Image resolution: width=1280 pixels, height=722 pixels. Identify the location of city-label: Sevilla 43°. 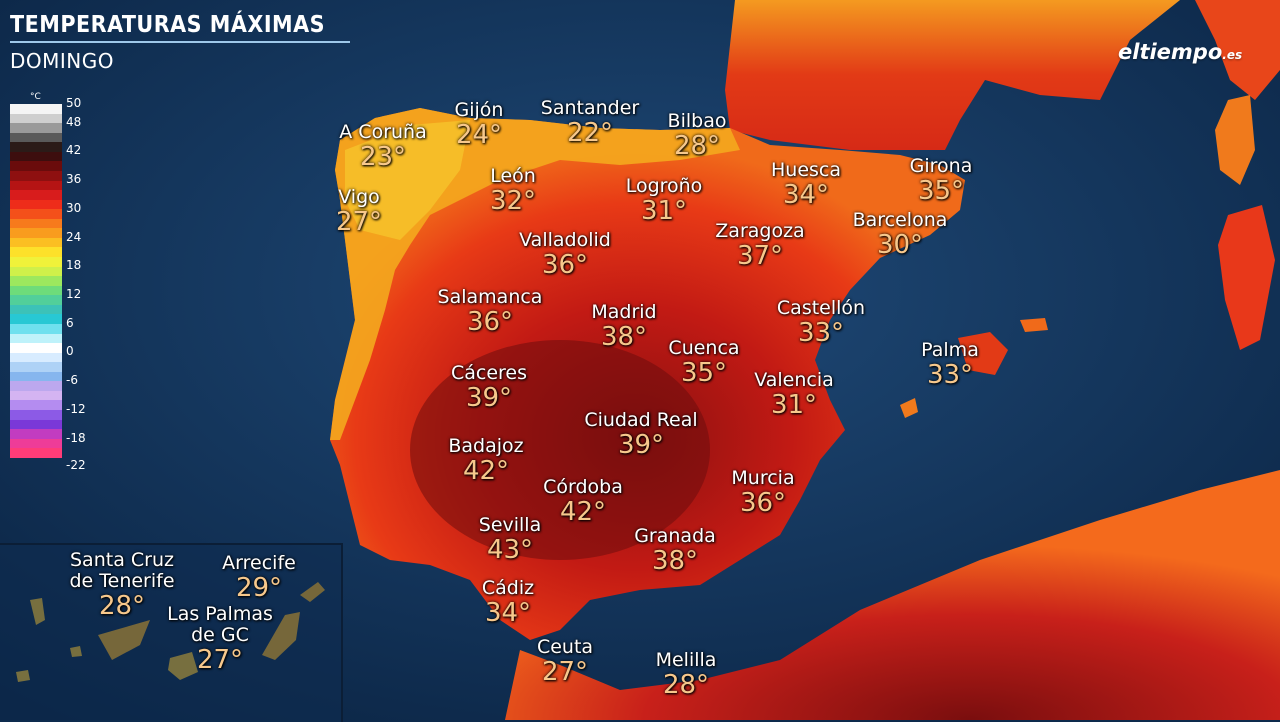
(510, 540).